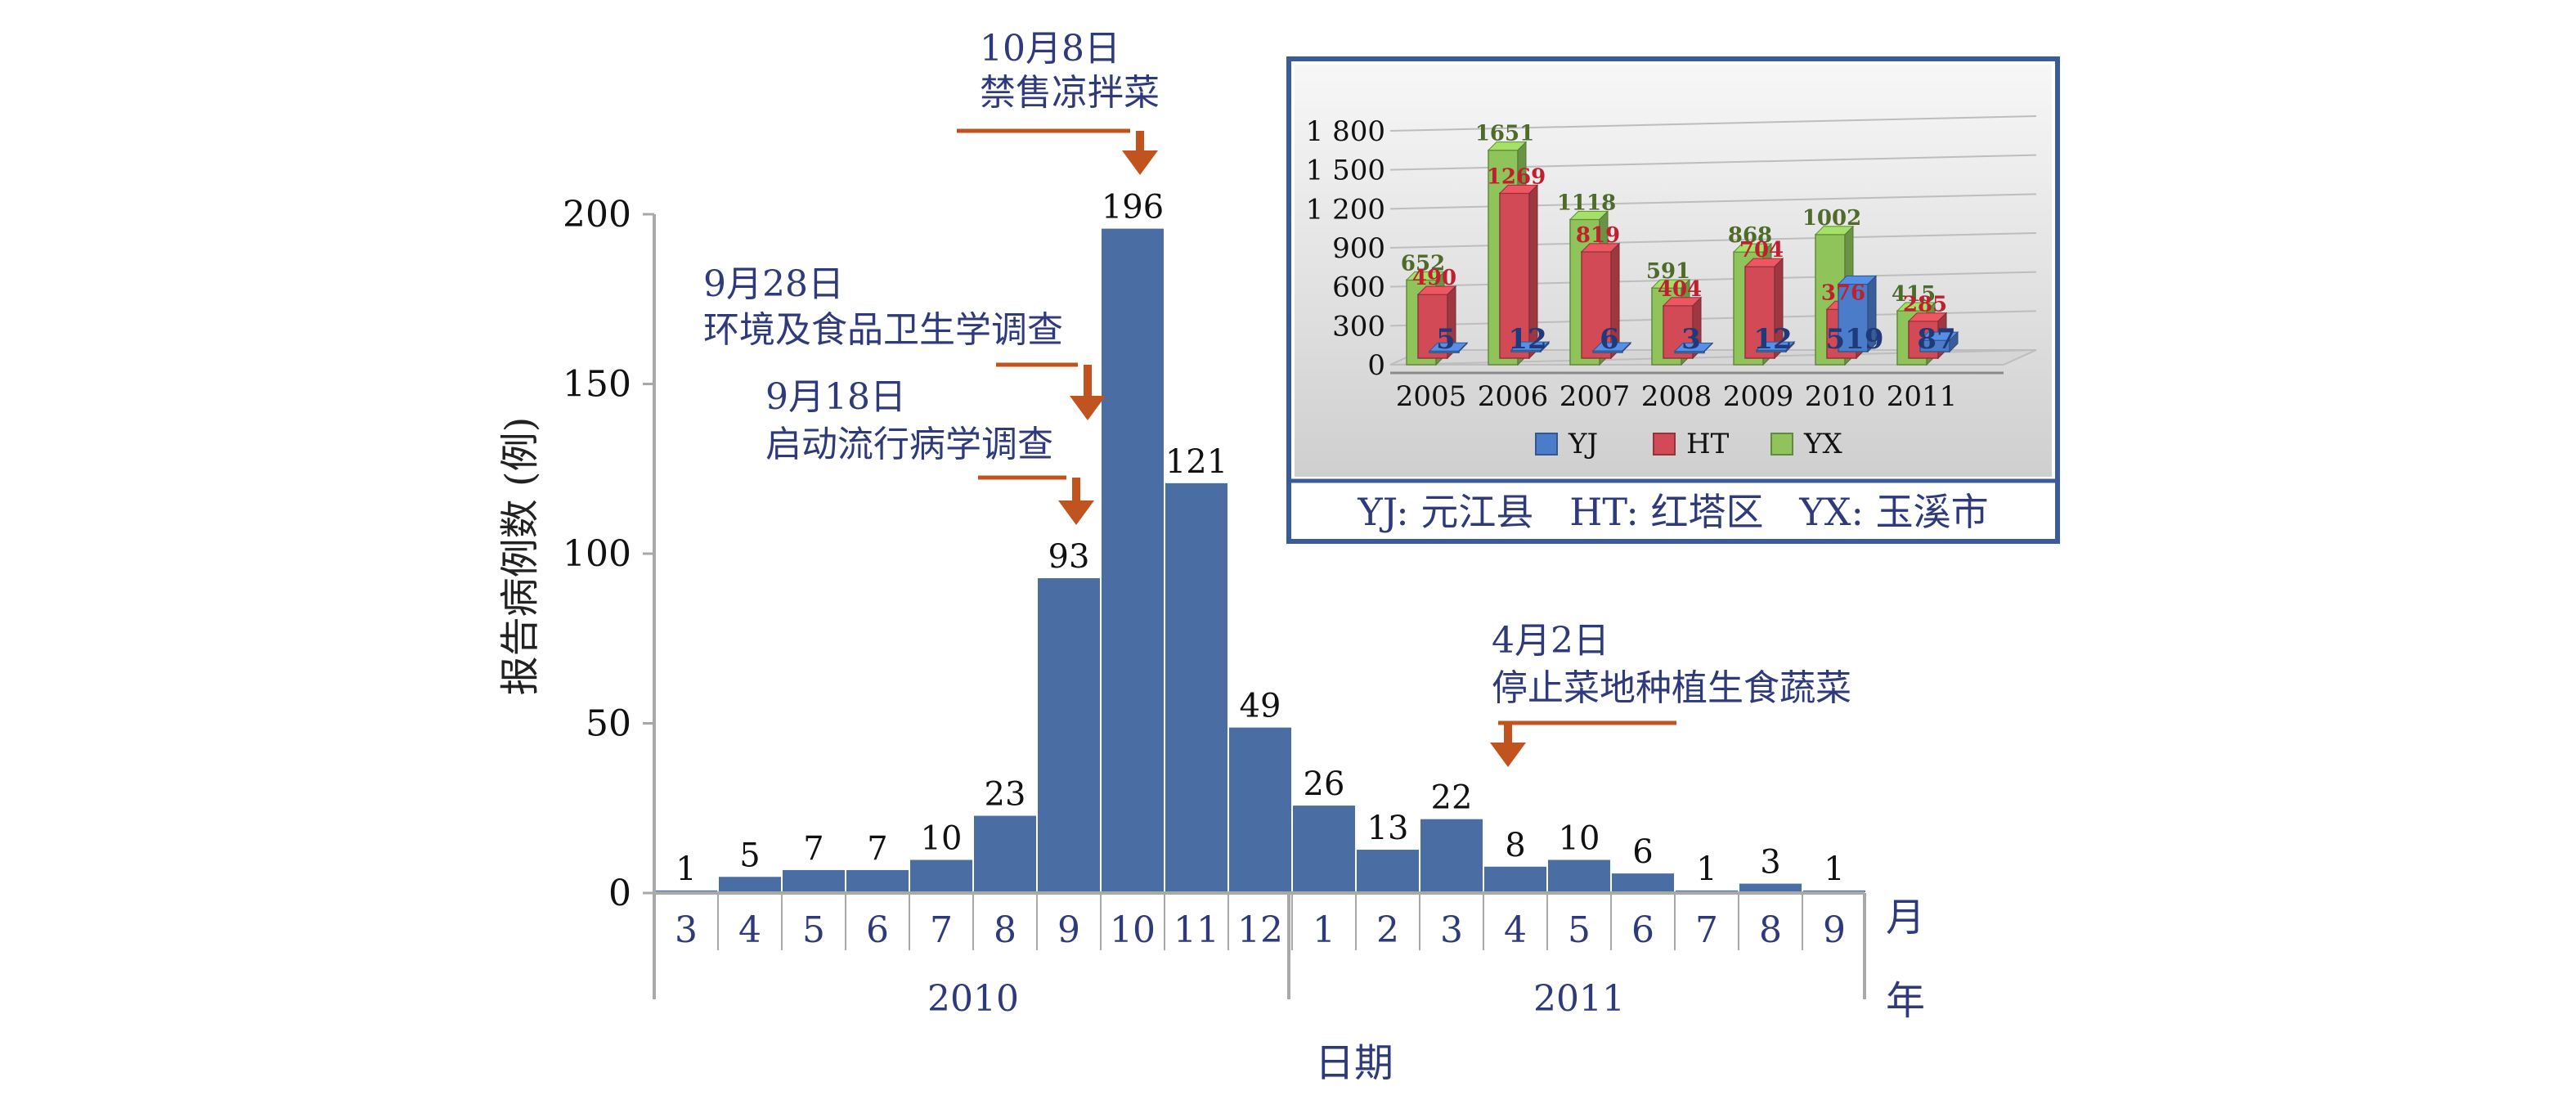 The image size is (2576, 1095). I want to click on year-unit-label: 年, so click(1905, 1001).